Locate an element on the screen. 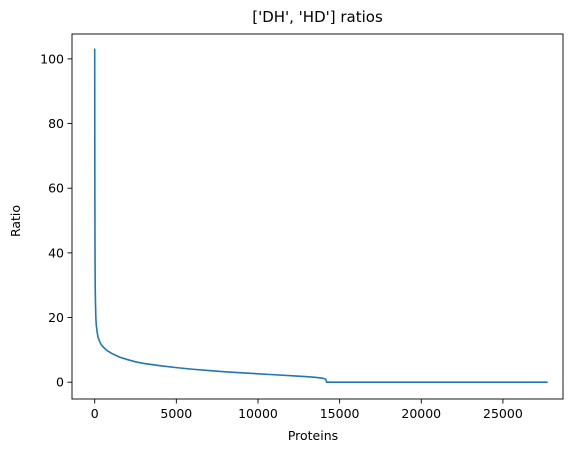 This screenshot has width=571, height=453. x-tick-label: 0 is located at coordinates (95, 413).